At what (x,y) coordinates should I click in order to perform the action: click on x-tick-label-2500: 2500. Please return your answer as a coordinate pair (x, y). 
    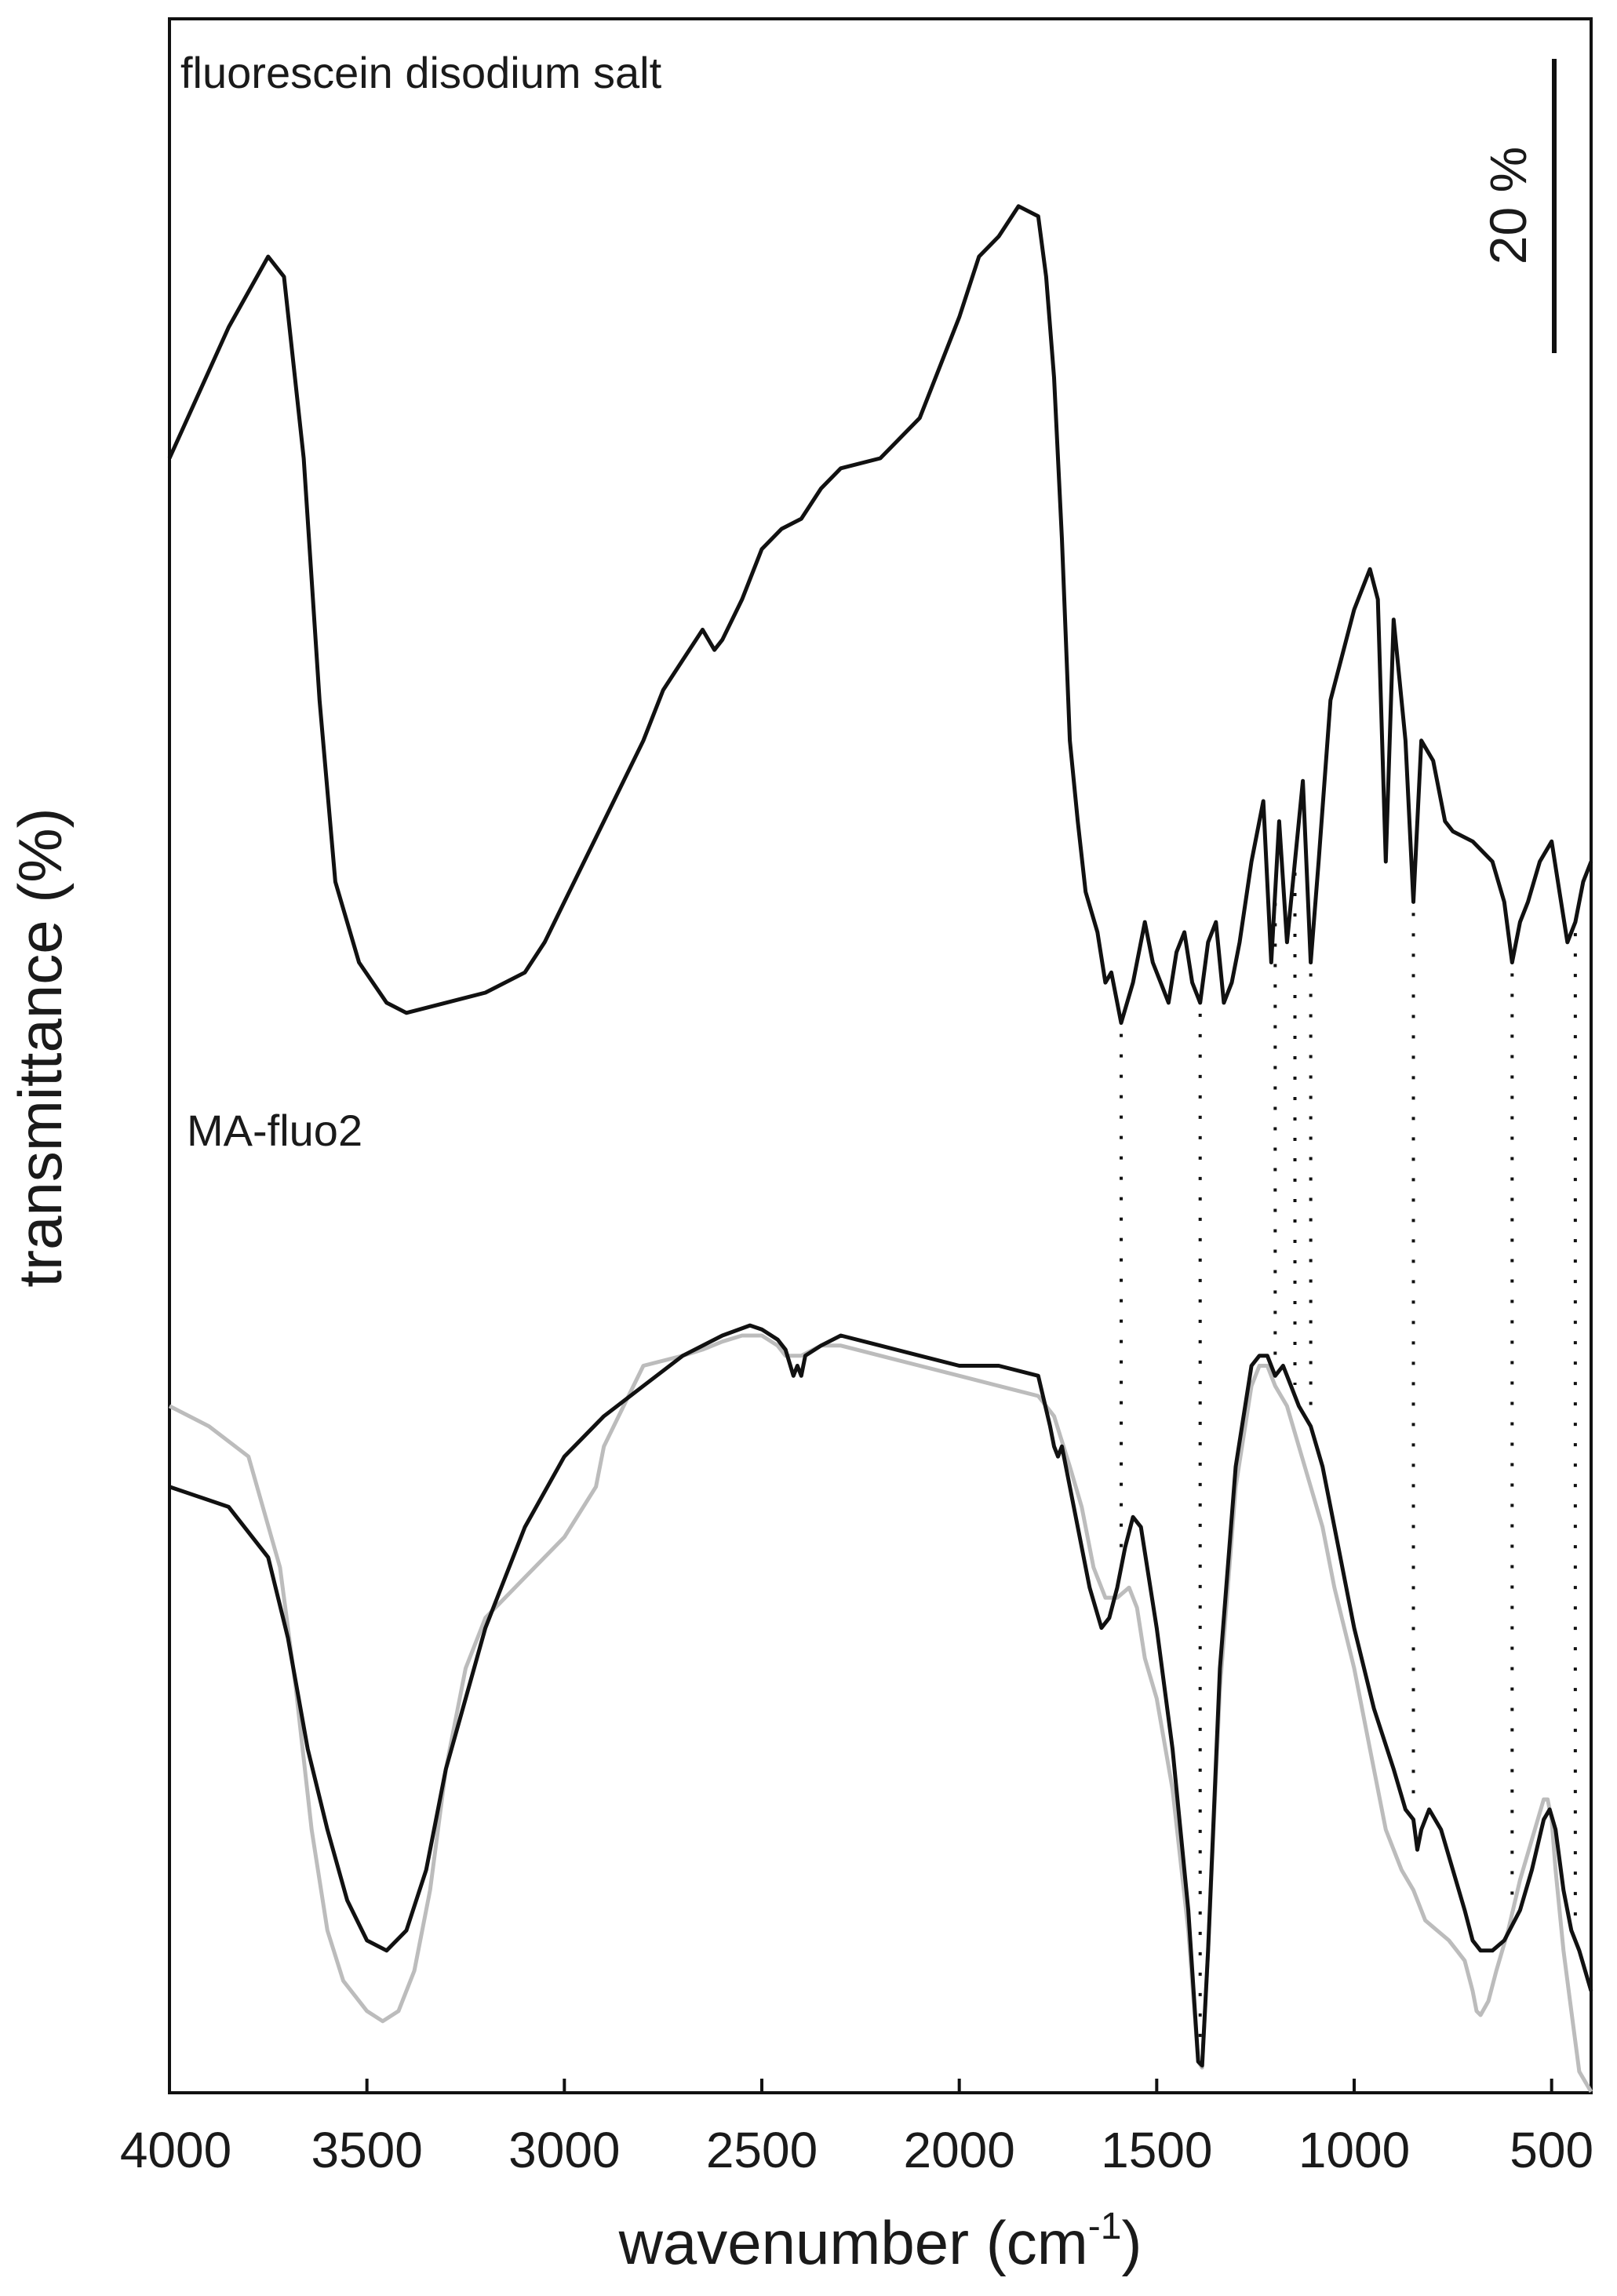
    Looking at the image, I should click on (762, 2150).